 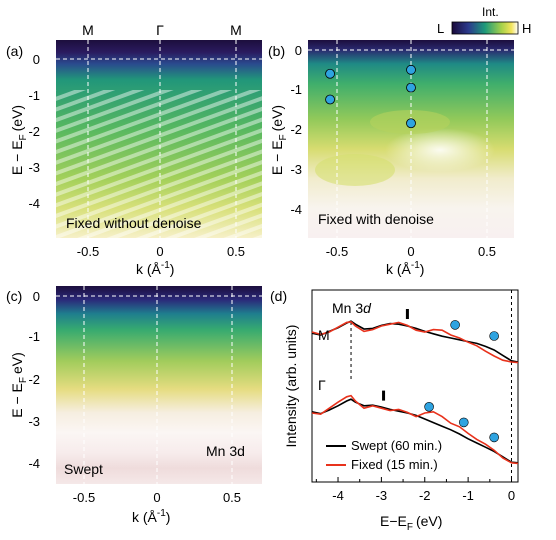 I want to click on xtick-label: -4, so click(x=338, y=495).